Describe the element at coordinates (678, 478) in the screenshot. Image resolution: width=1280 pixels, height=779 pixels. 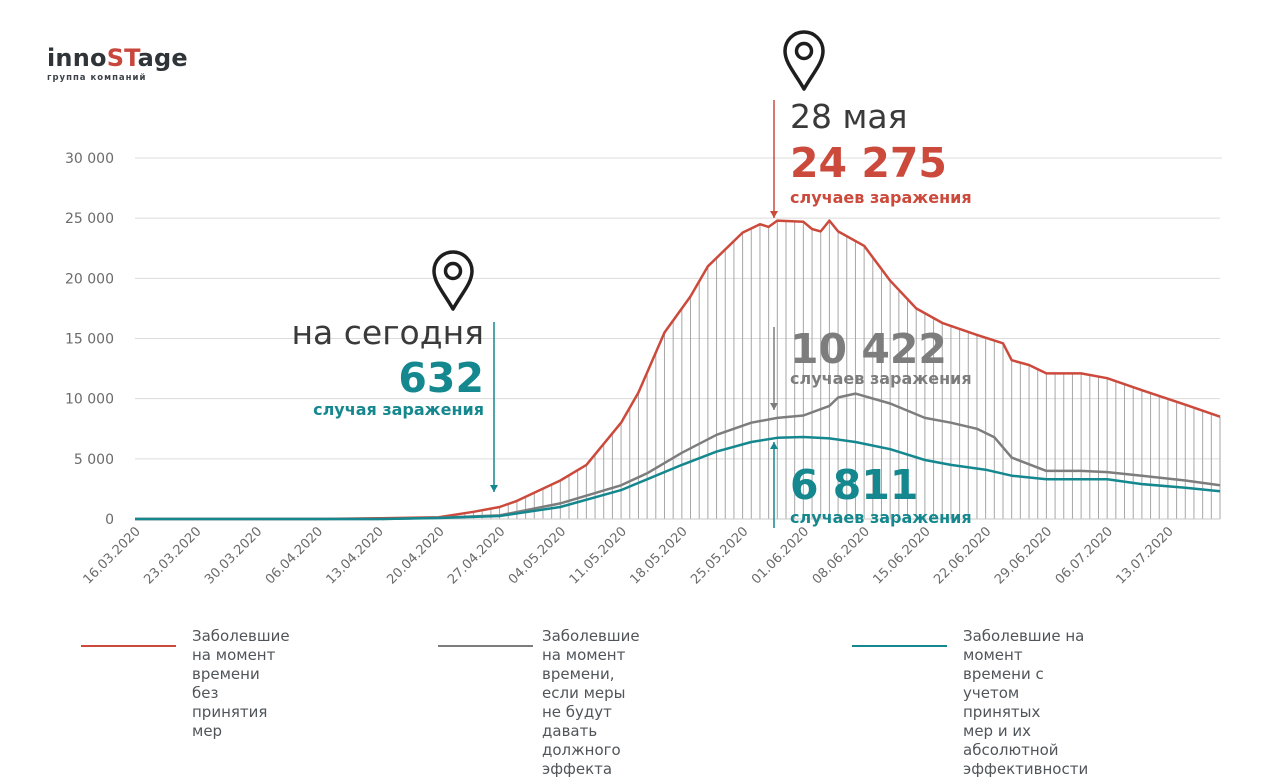
I see `series-line-effective-measures` at that location.